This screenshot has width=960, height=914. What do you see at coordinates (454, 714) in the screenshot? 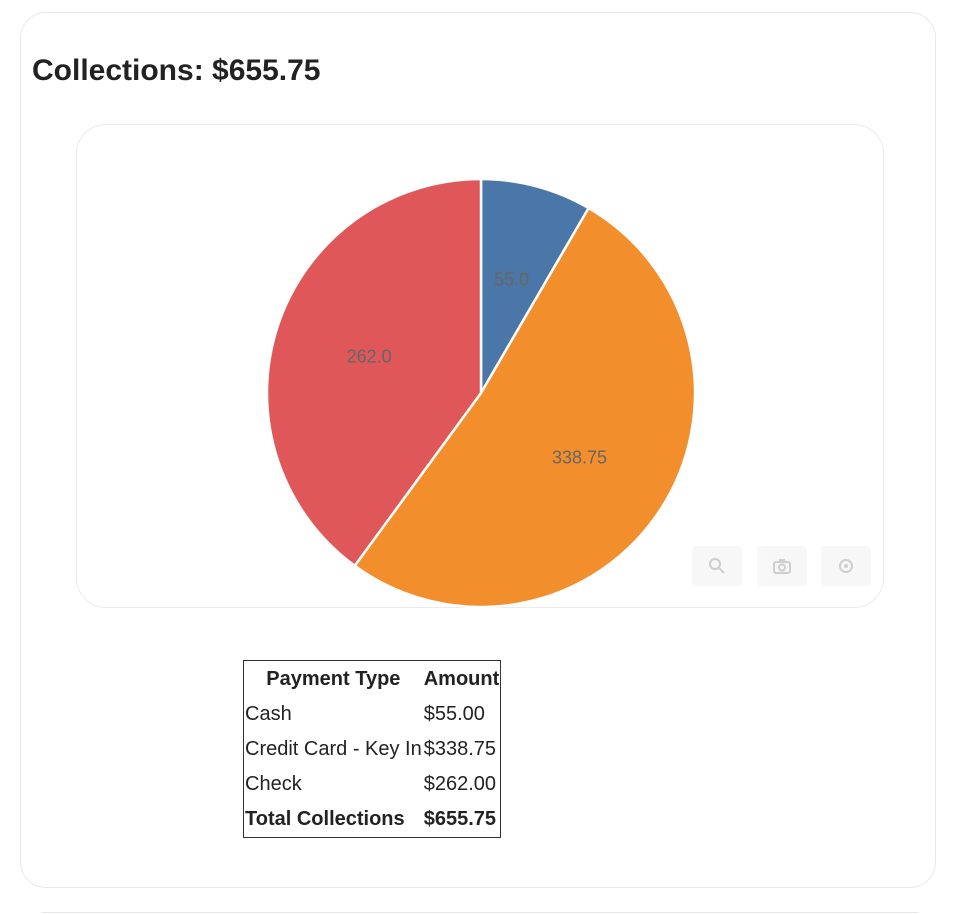
I see `amount-cell: $55.00` at bounding box center [454, 714].